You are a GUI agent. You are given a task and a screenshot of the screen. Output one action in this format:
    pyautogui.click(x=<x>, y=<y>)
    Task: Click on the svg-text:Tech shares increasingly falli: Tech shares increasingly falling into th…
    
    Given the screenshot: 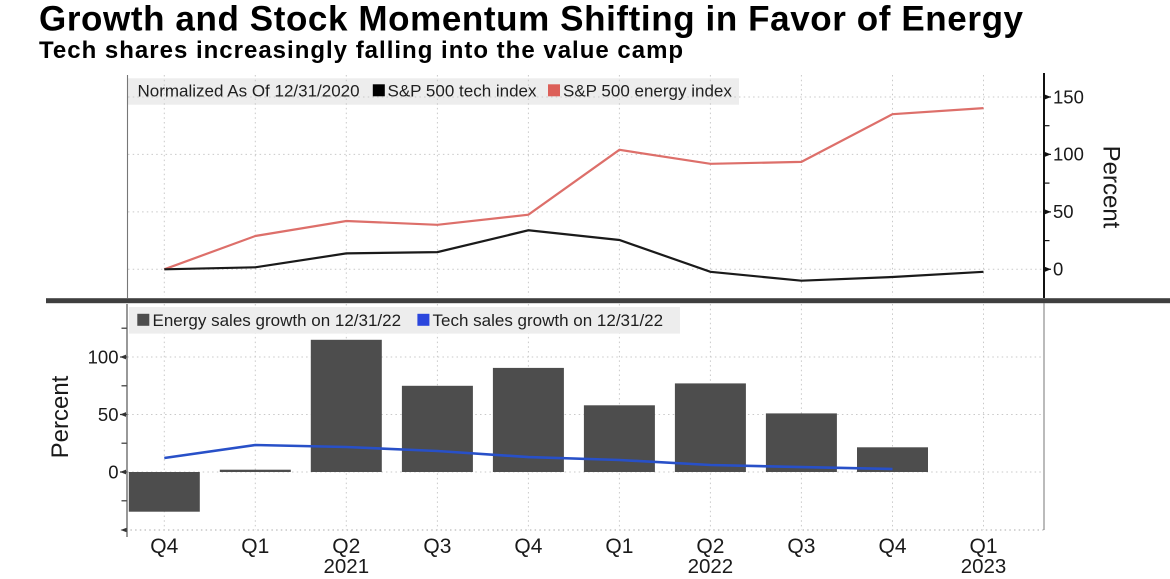 What is the action you would take?
    pyautogui.click(x=361, y=50)
    